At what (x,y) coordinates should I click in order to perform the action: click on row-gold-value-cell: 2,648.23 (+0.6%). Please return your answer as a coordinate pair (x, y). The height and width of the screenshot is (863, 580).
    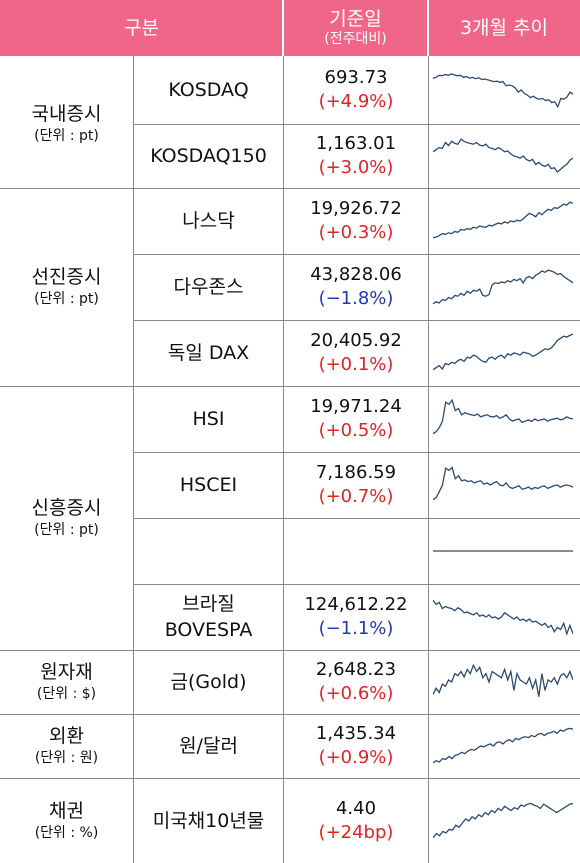
    Looking at the image, I should click on (356, 682).